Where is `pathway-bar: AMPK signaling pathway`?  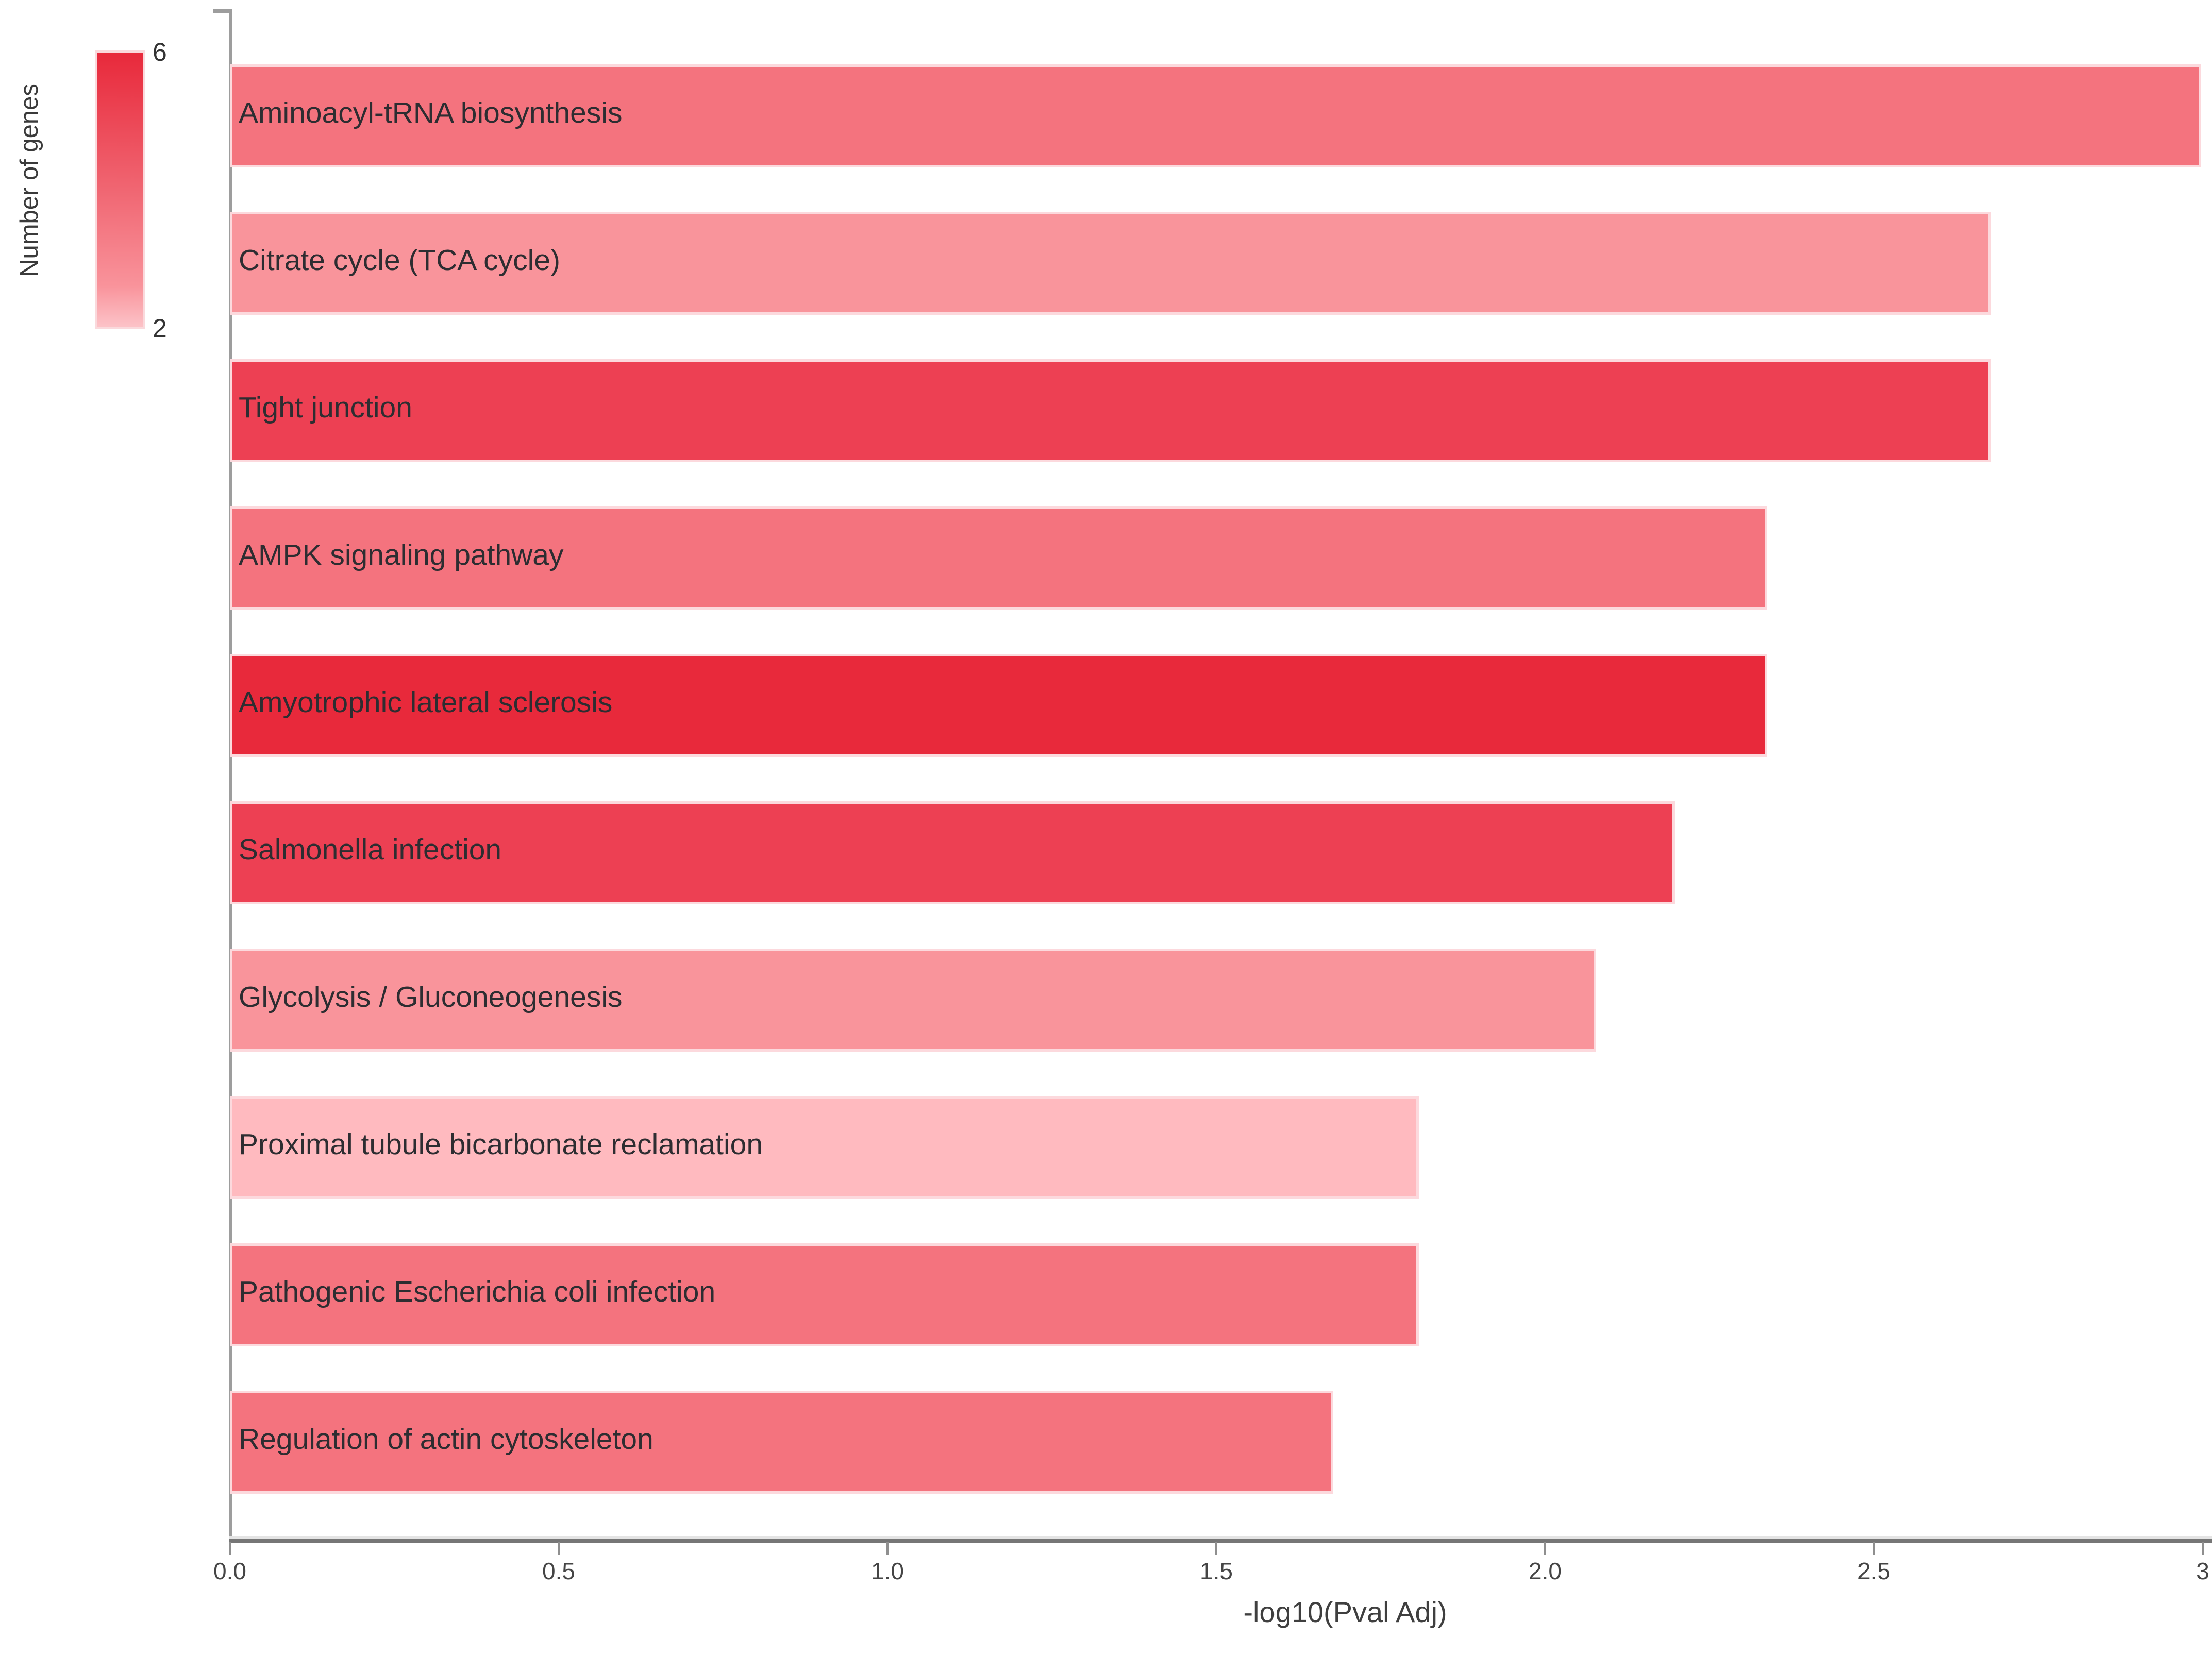 pathway-bar: AMPK signaling pathway is located at coordinates (999, 558).